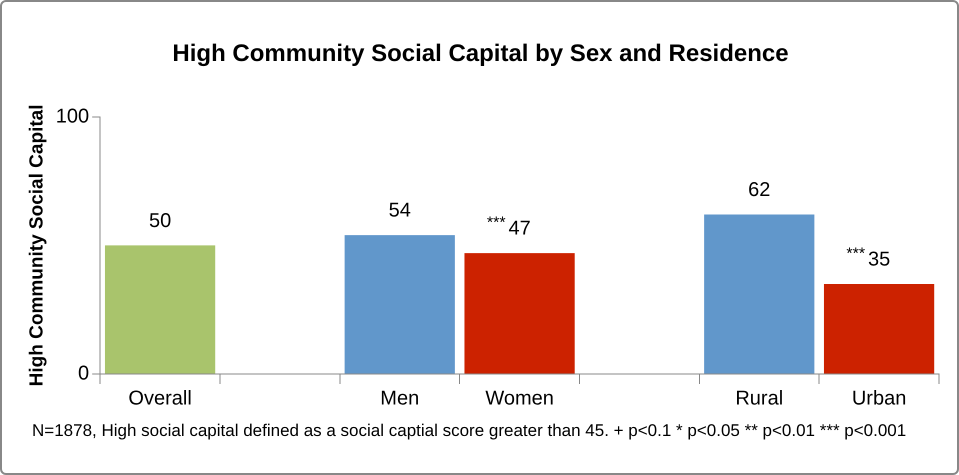 The width and height of the screenshot is (959, 475). I want to click on y-tick-label: 0, so click(84, 373).